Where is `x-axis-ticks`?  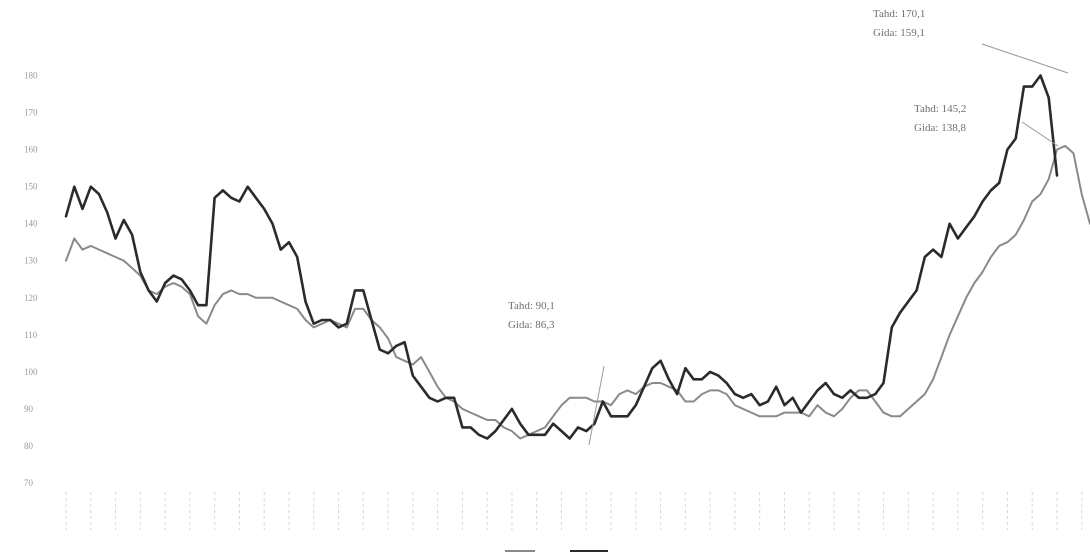
x-axis-ticks is located at coordinates (574, 511).